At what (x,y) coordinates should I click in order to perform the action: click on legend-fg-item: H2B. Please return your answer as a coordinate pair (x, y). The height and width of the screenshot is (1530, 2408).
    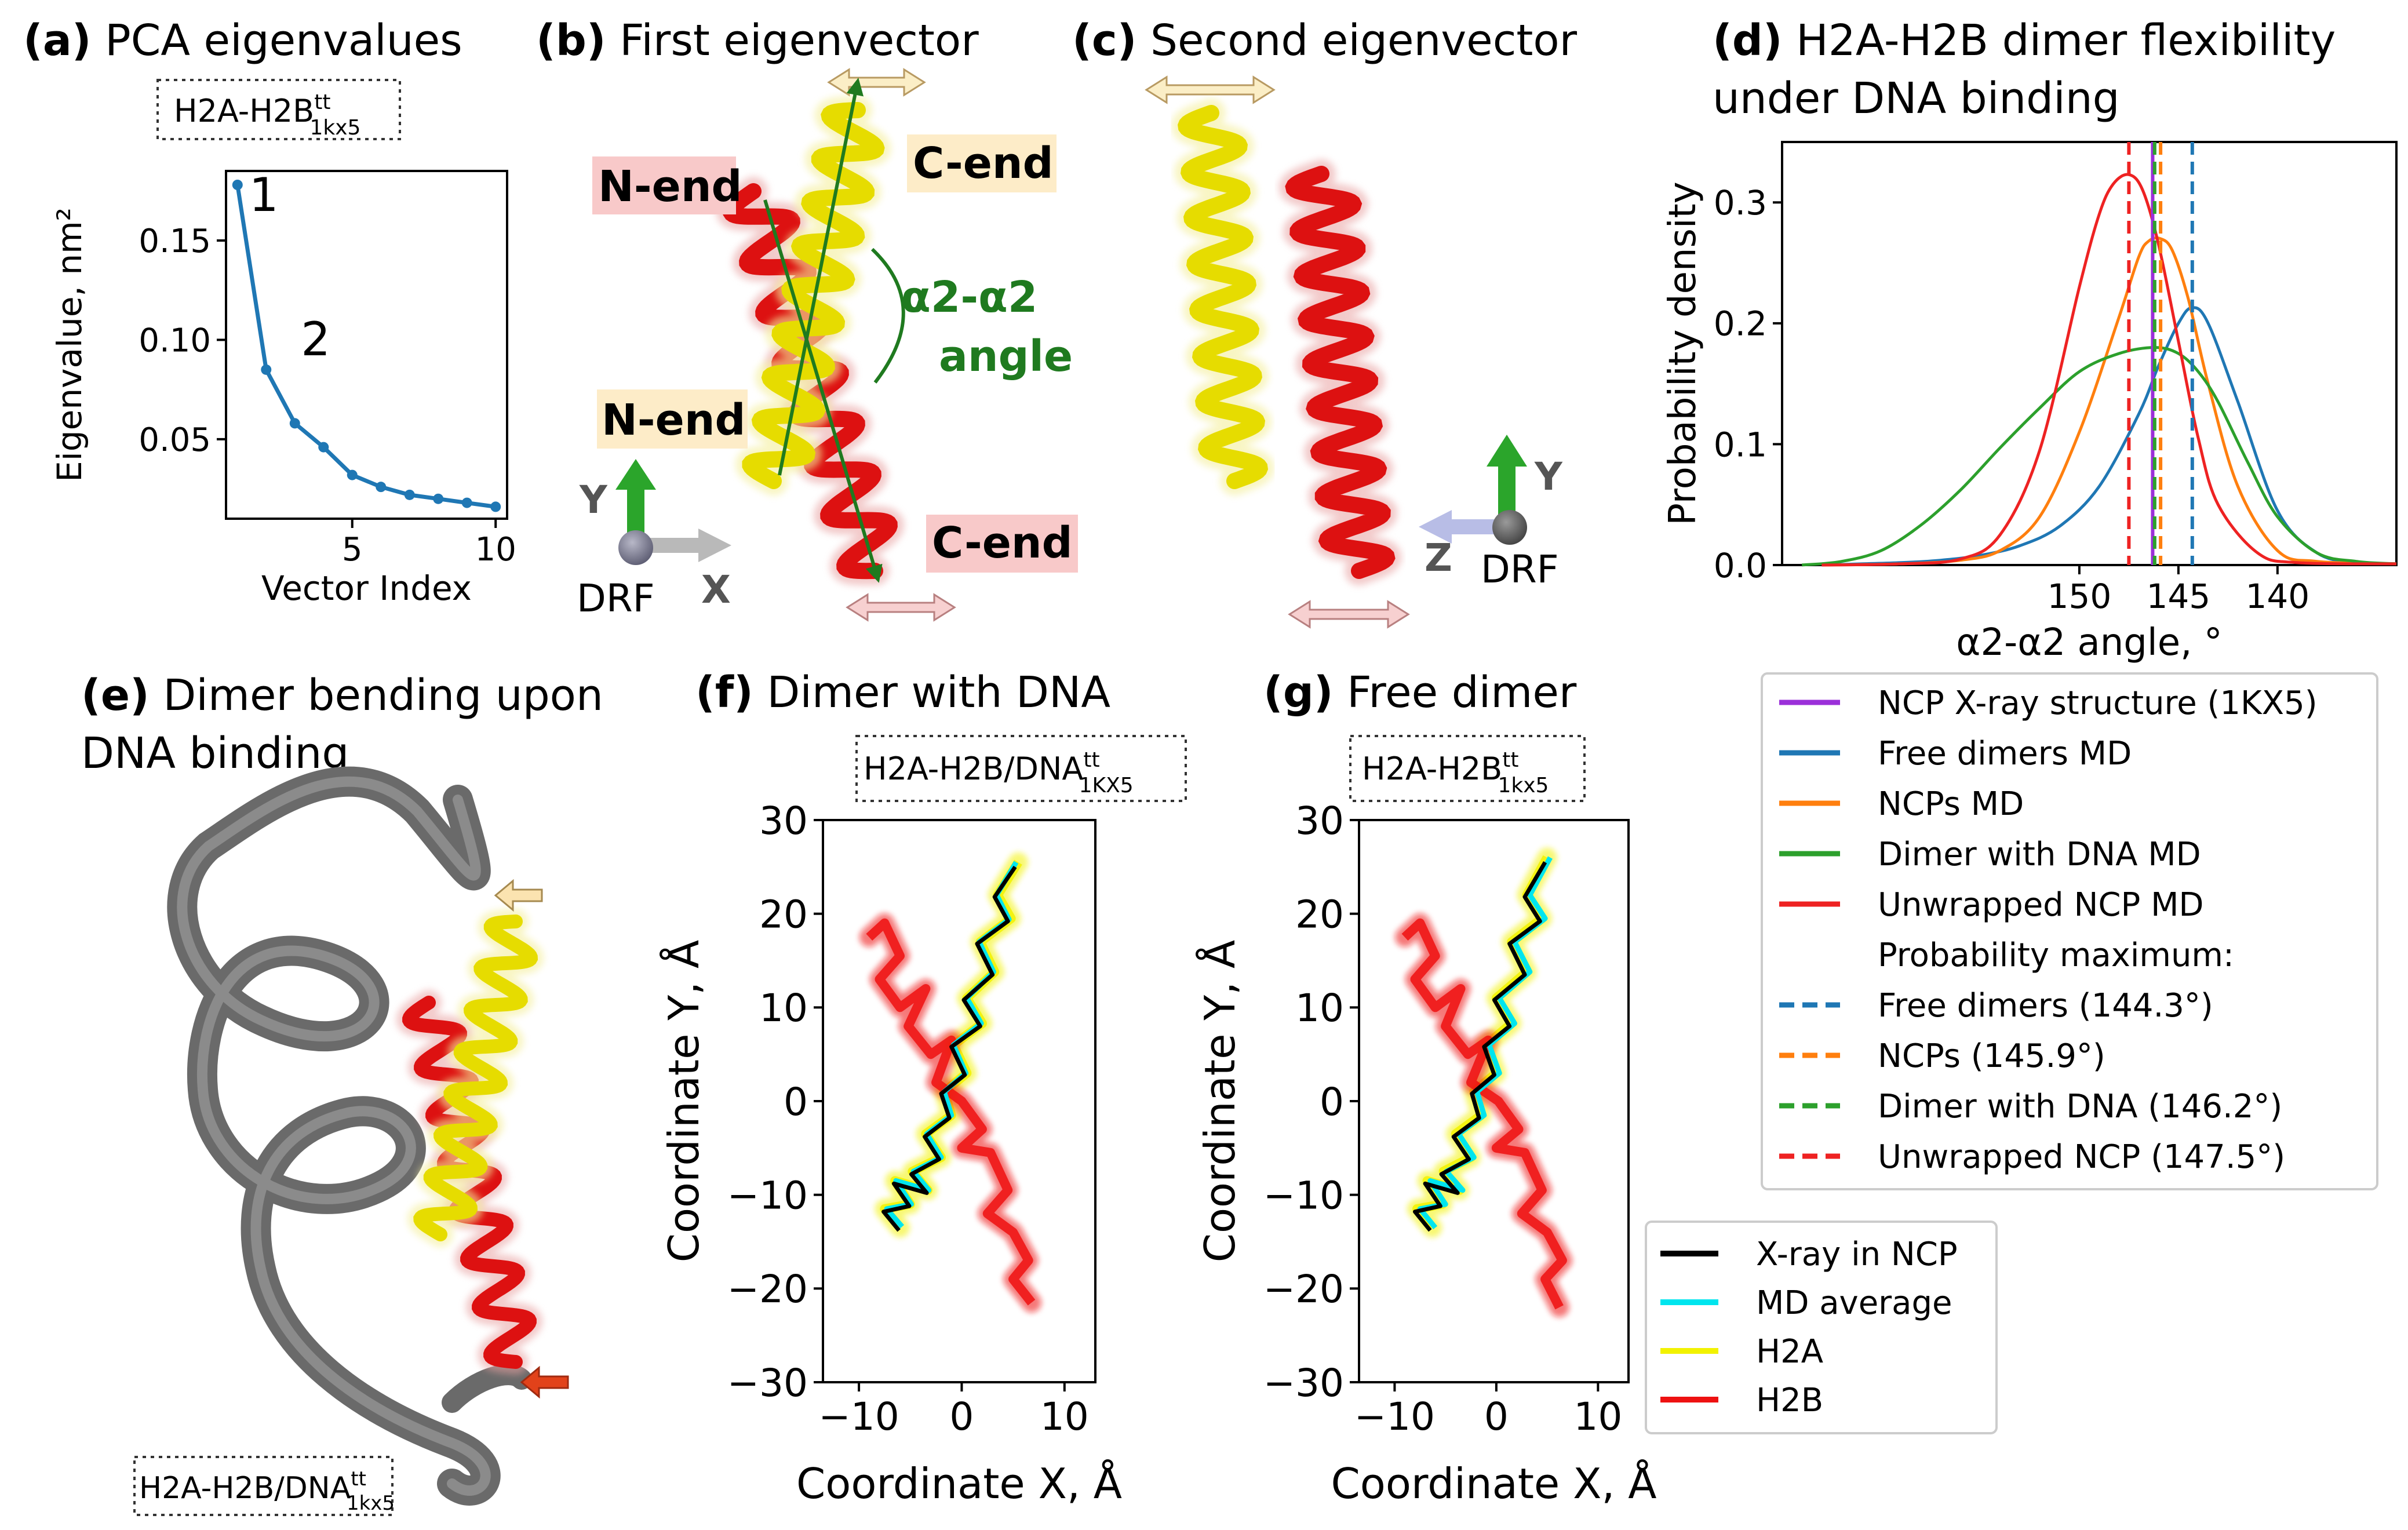
    Looking at the image, I should click on (1789, 1400).